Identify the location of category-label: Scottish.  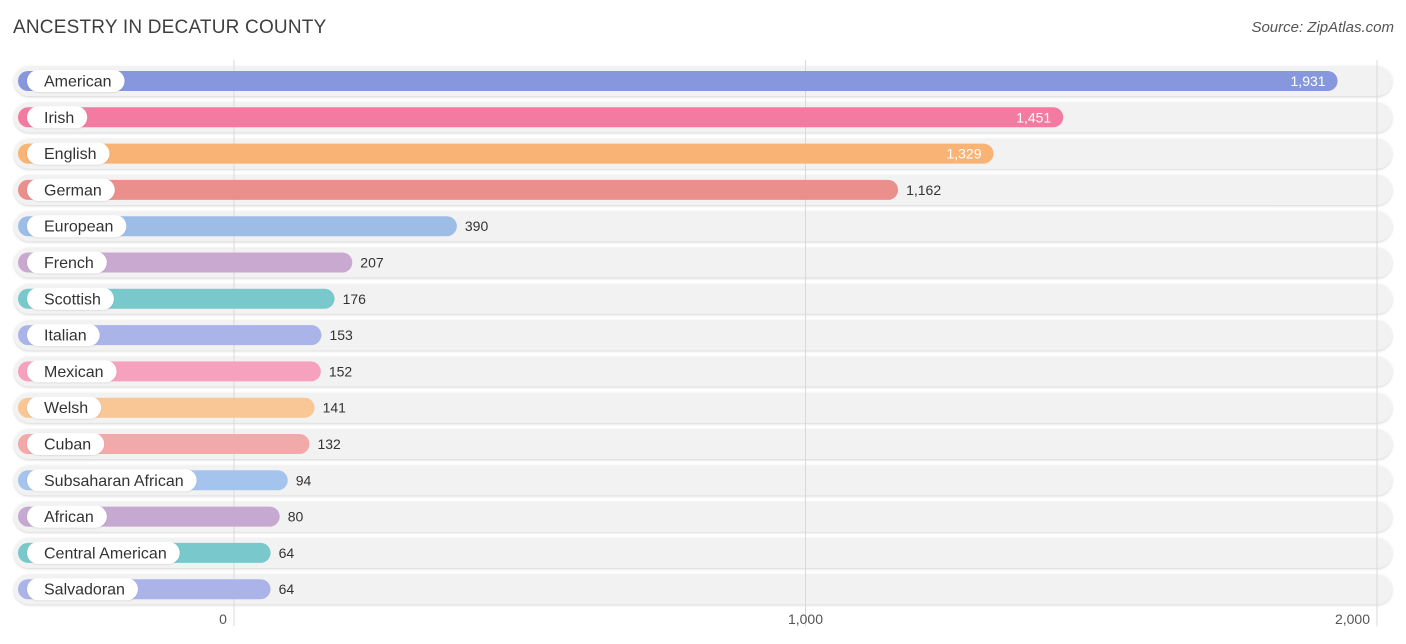
(72, 299).